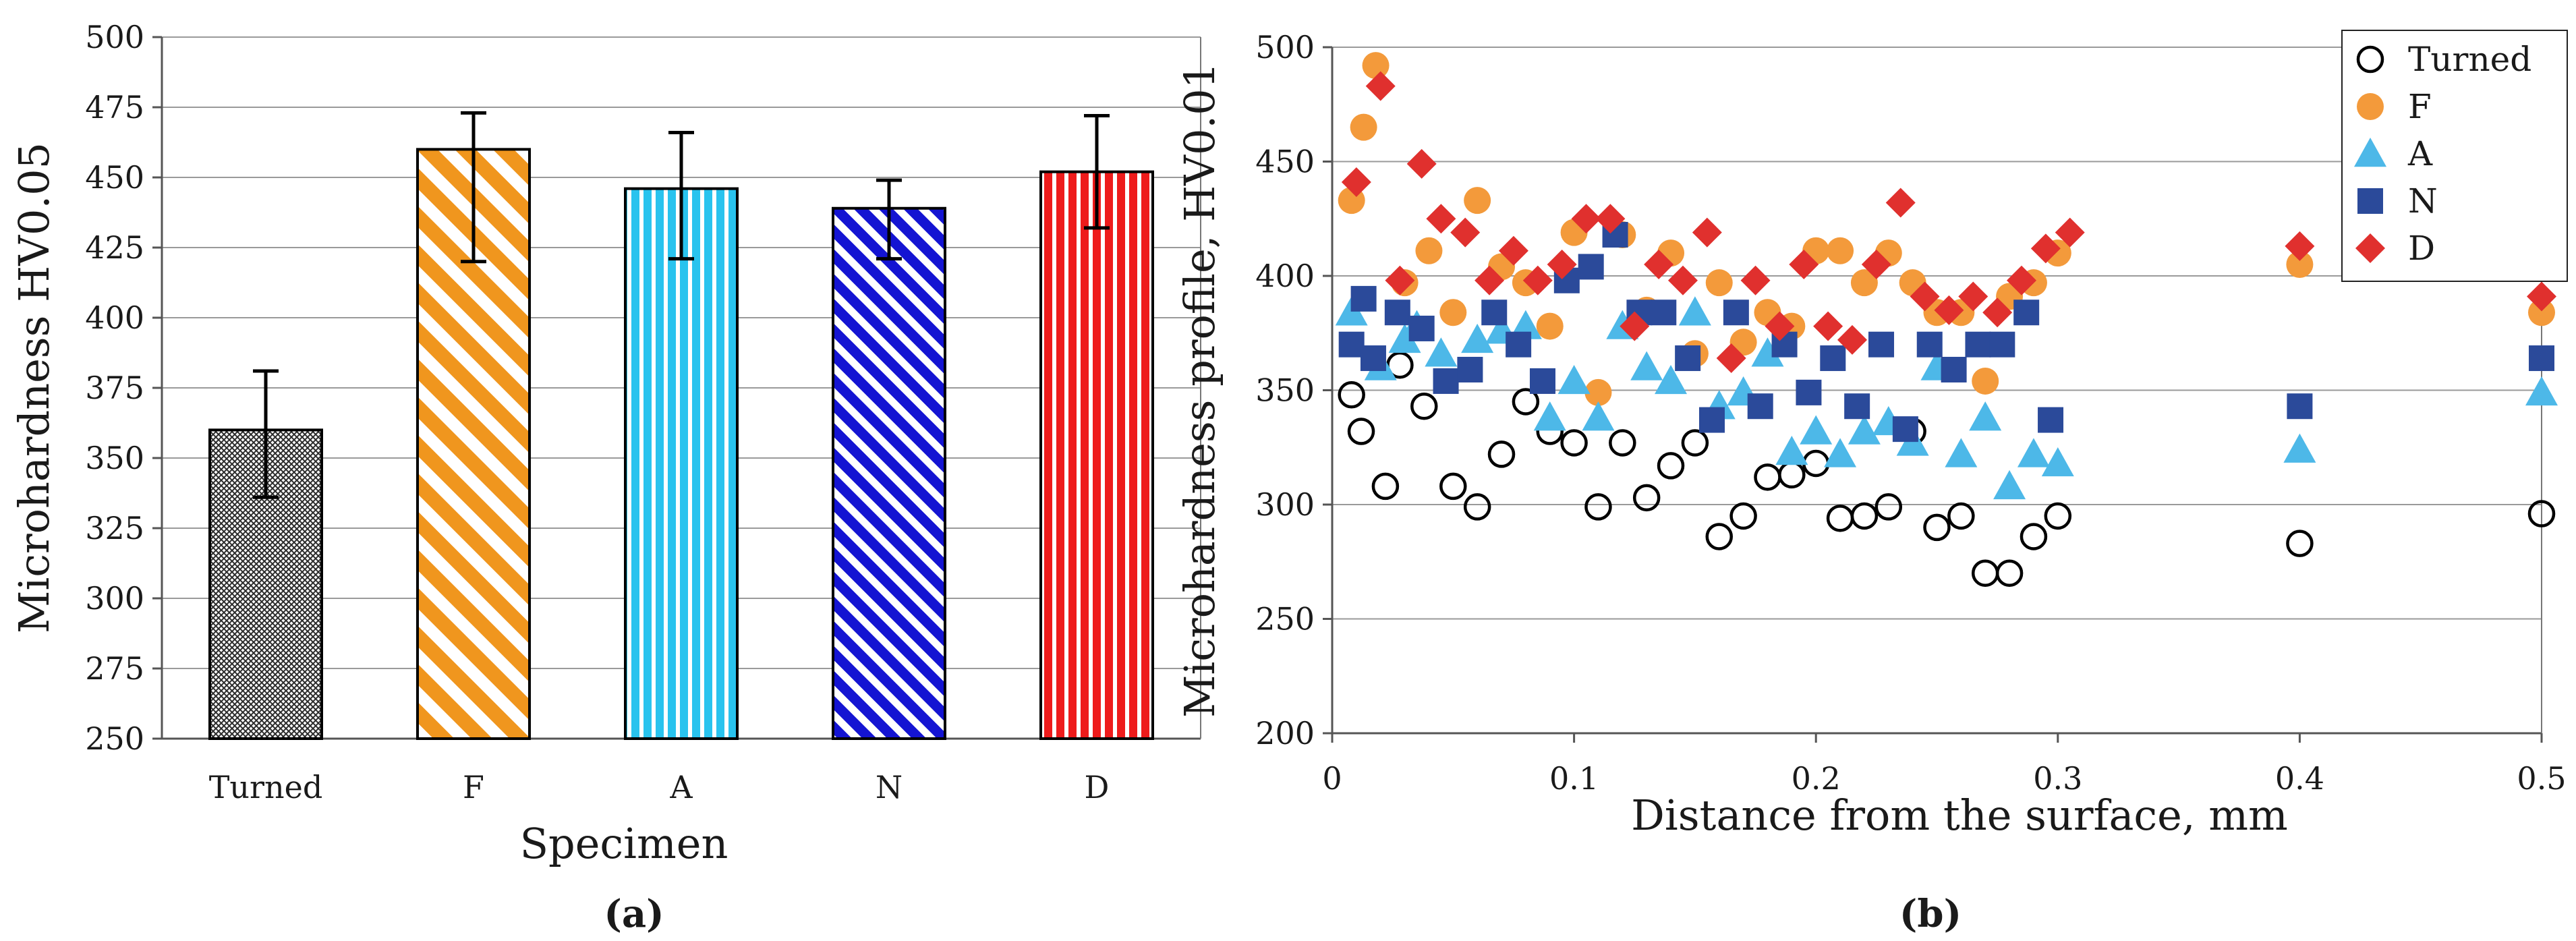 This screenshot has height=941, width=2576. Describe the element at coordinates (34, 387) in the screenshot. I see `y-axis-title: Microhardness HV0.05` at that location.